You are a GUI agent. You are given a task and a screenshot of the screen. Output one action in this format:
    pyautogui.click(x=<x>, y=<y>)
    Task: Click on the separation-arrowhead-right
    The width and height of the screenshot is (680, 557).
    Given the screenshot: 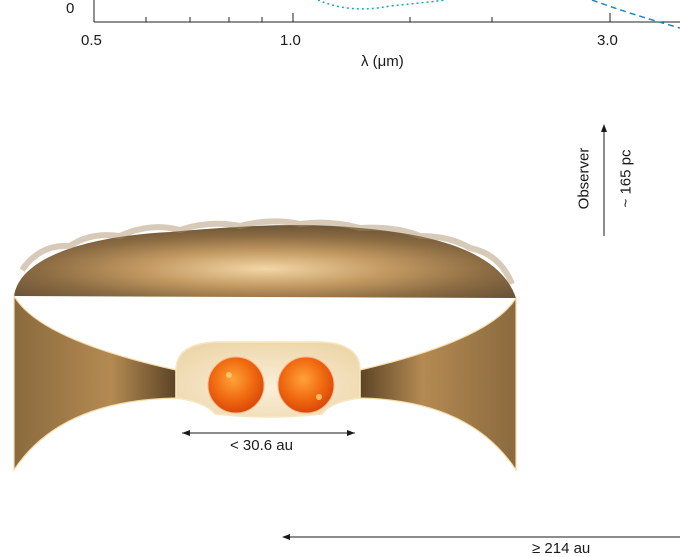 What is the action you would take?
    pyautogui.click(x=351, y=433)
    